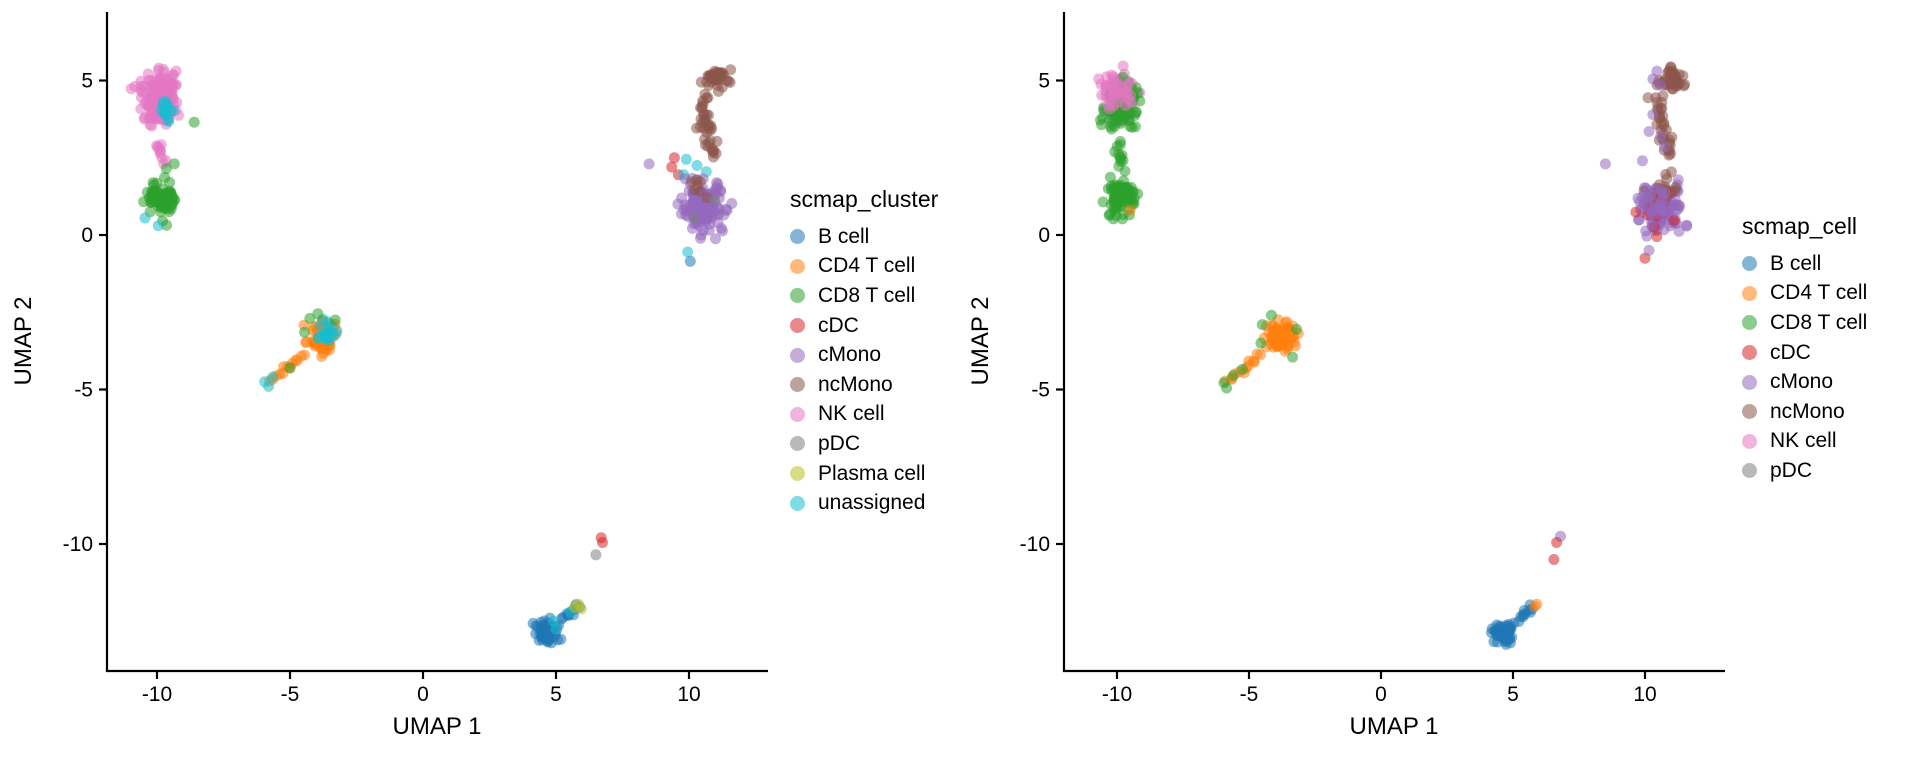 The width and height of the screenshot is (1920, 768). Describe the element at coordinates (1790, 352) in the screenshot. I see `legend-item-label: cDC` at that location.